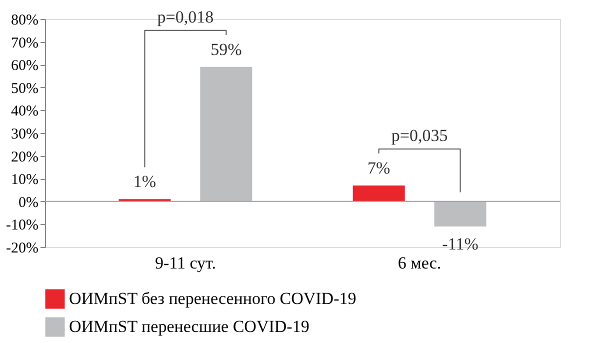 The image size is (600, 343). I want to click on data-label: -11%, so click(460, 244).